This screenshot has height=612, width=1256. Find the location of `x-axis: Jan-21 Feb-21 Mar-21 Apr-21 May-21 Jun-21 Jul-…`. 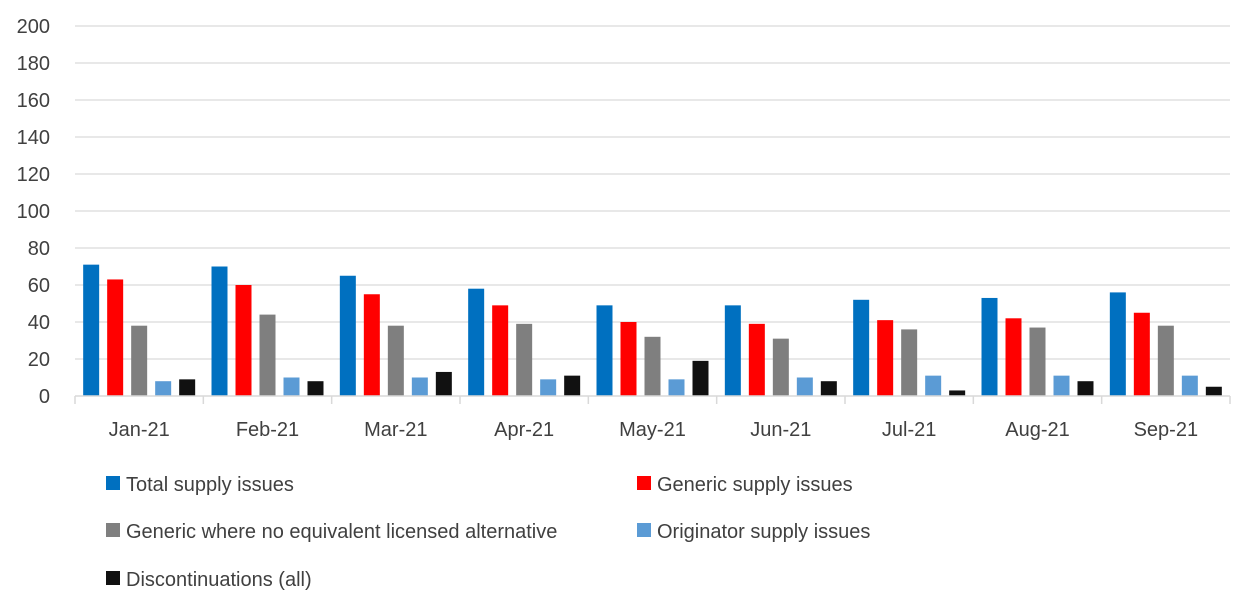

x-axis: Jan-21 Feb-21 Mar-21 Apr-21 May-21 Jun-21 Jul-… is located at coordinates (652, 418).